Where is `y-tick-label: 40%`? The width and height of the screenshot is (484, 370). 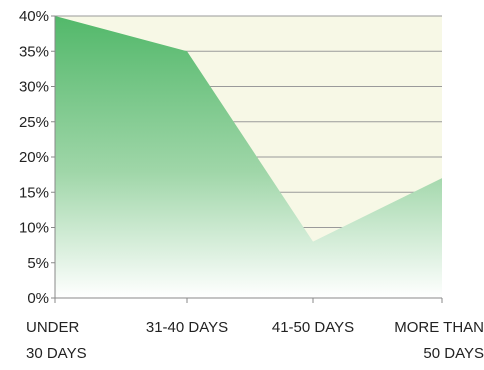 y-tick-label: 40% is located at coordinates (34, 16).